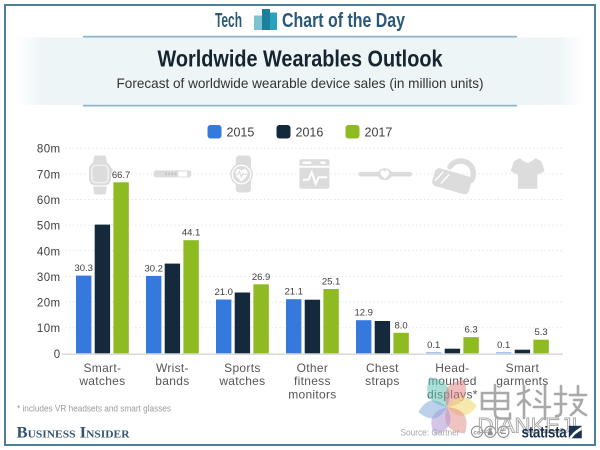 Image resolution: width=600 pixels, height=450 pixels. What do you see at coordinates (545, 433) in the screenshot?
I see `svg-text: statista` at bounding box center [545, 433].